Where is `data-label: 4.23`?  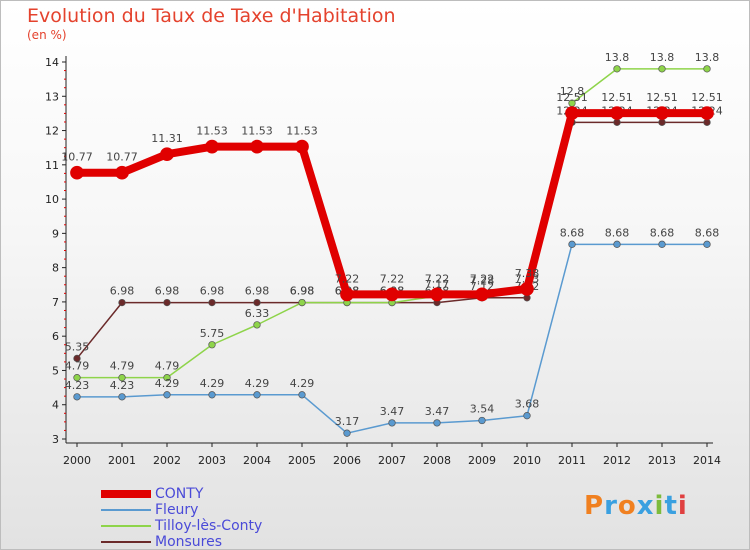 data-label: 4.23 is located at coordinates (122, 385).